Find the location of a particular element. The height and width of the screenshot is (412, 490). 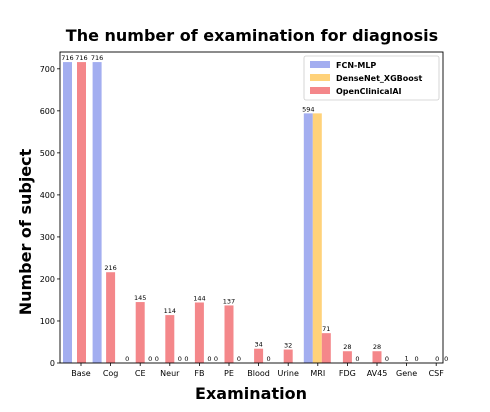

data-label-openclinicalai-base: 716 is located at coordinates (81, 58).